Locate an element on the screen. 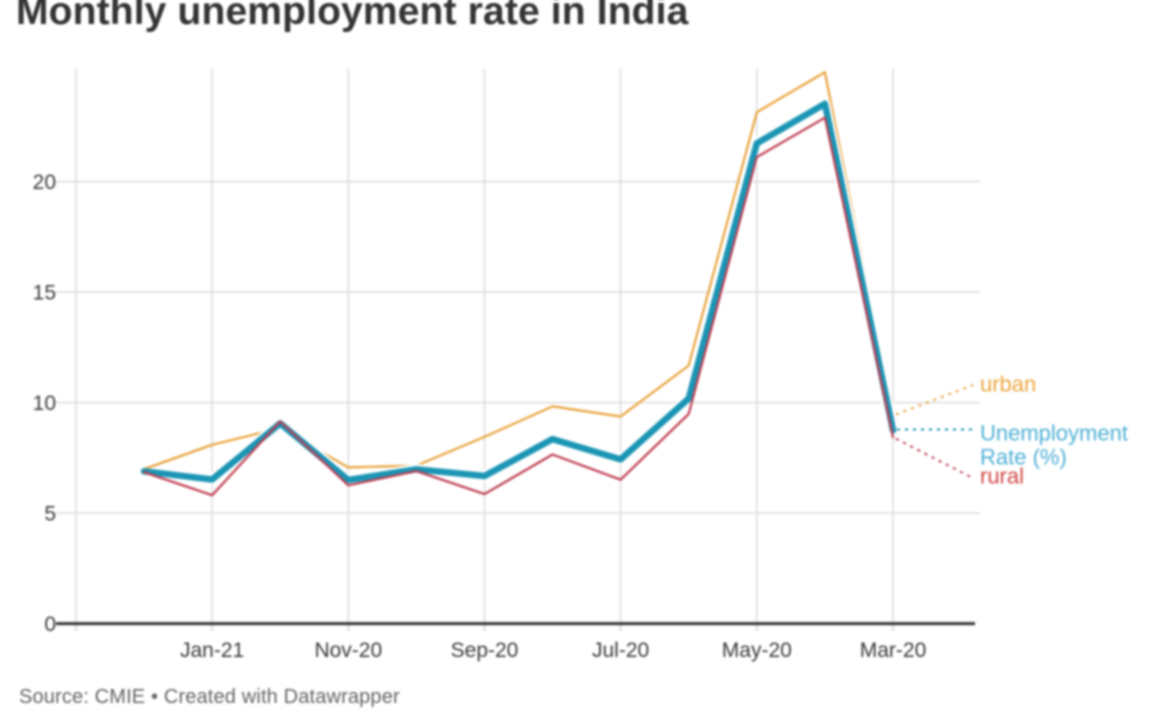 The image size is (1170, 725). svg-text: urban is located at coordinates (1008, 384).